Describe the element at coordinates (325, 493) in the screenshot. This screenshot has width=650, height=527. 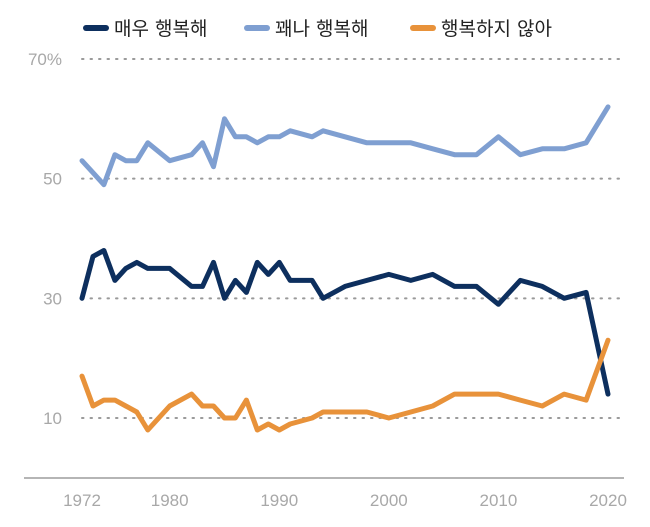
I see `x-axis: 1972 1980 1990 2000 2010 2020` at that location.